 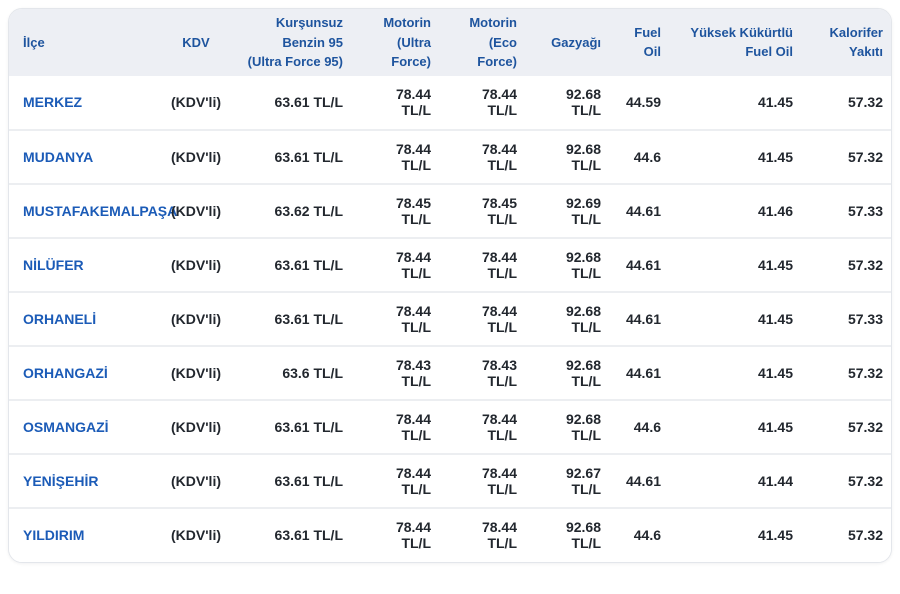 I want to click on district-cell: OSMANGAZİ, so click(x=83, y=426).